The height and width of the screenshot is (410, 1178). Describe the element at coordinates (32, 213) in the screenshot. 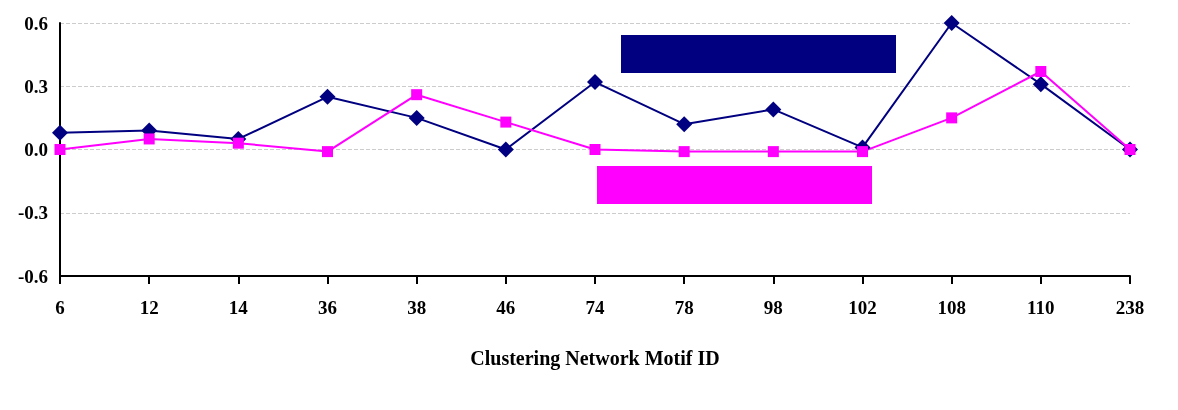

I see `y-tick-label: -0.3` at that location.